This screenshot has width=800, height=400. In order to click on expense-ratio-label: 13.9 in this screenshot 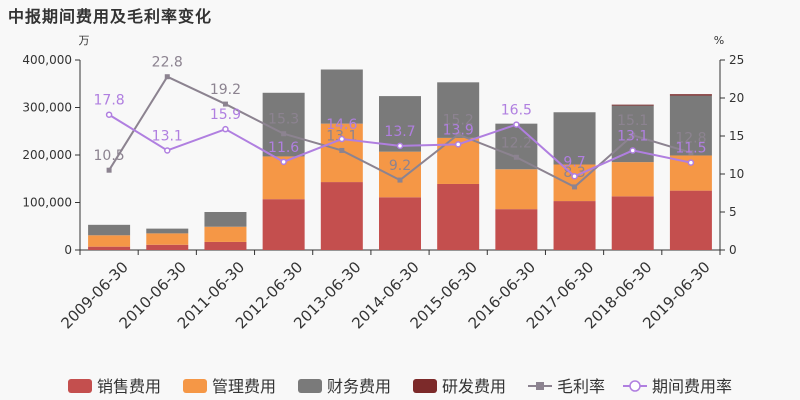, I will do `click(458, 130)`.